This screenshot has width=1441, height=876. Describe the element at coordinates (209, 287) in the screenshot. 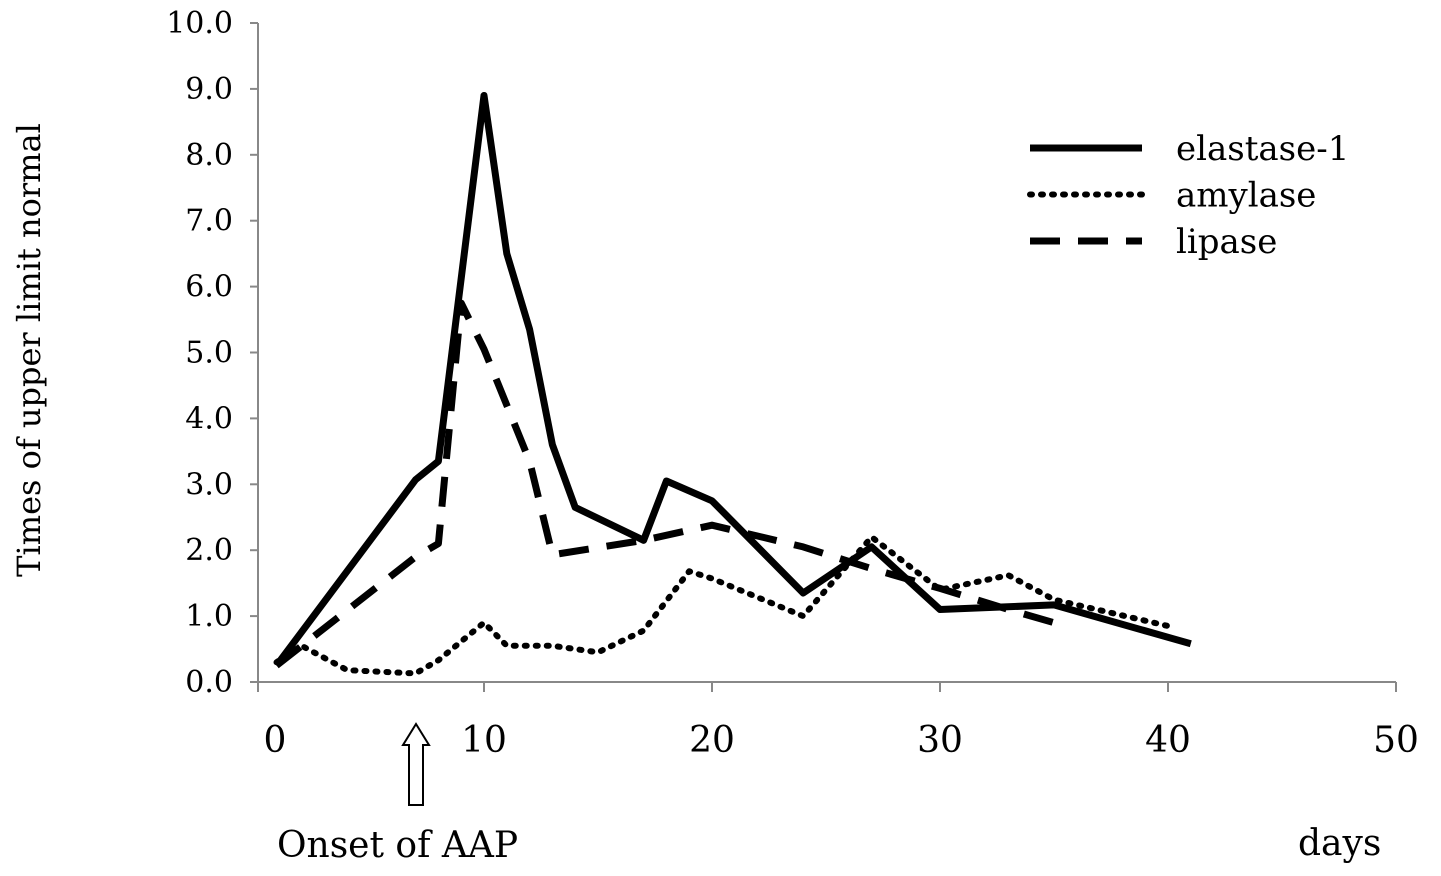

I see `y-tick-label: 6.0` at that location.